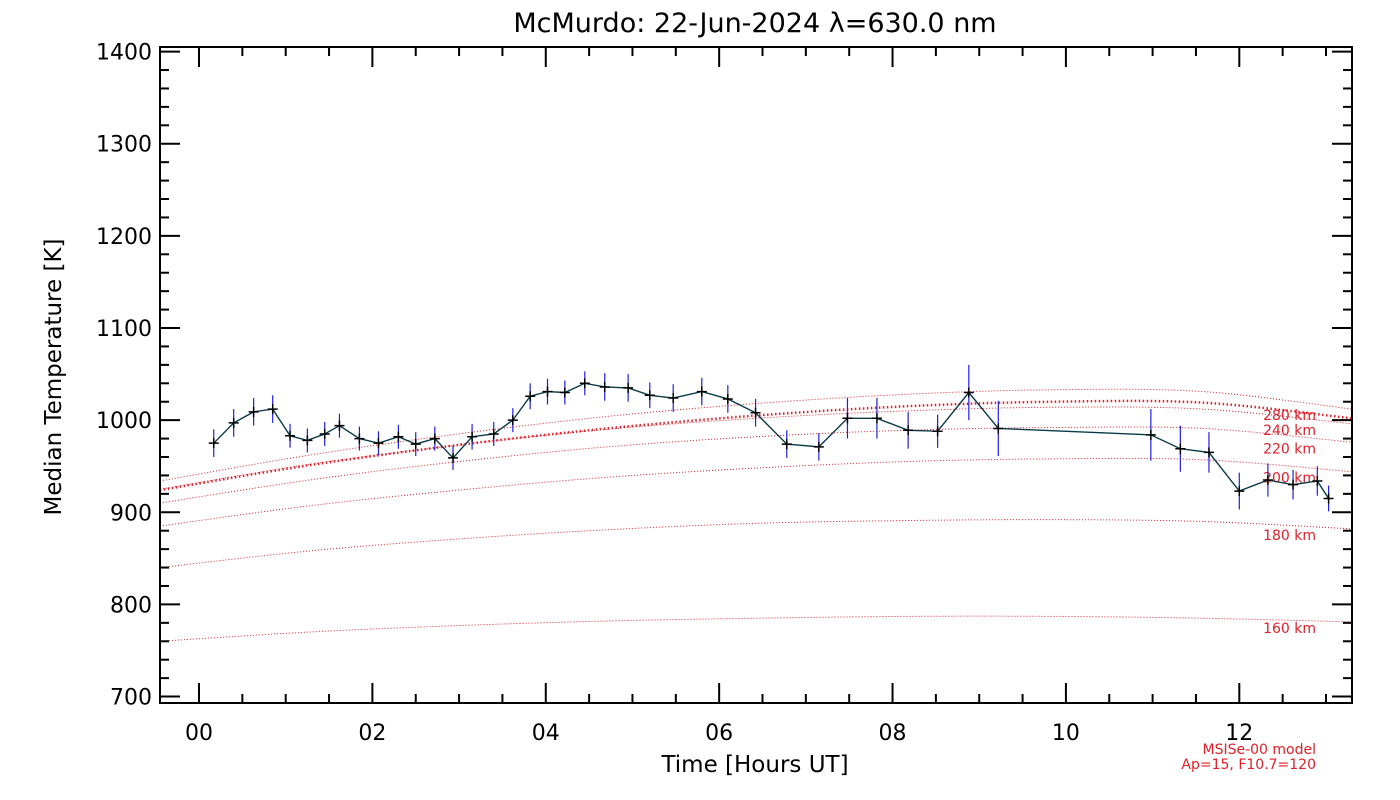 This screenshot has height=800, width=1400. What do you see at coordinates (1289, 536) in the screenshot?
I see `altitude-label: 180 km` at bounding box center [1289, 536].